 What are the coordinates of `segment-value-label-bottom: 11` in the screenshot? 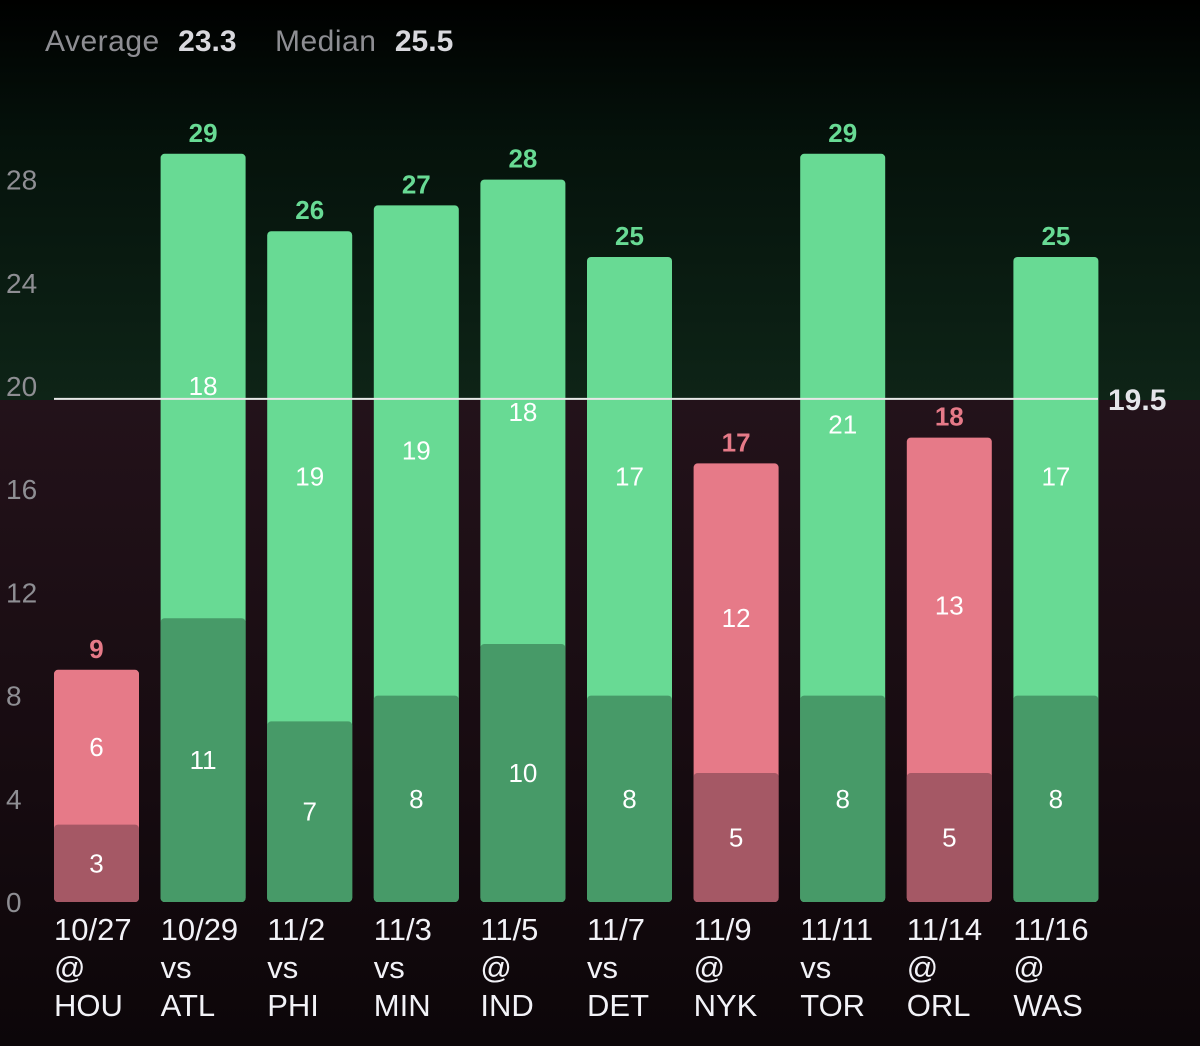 It's located at (203, 760).